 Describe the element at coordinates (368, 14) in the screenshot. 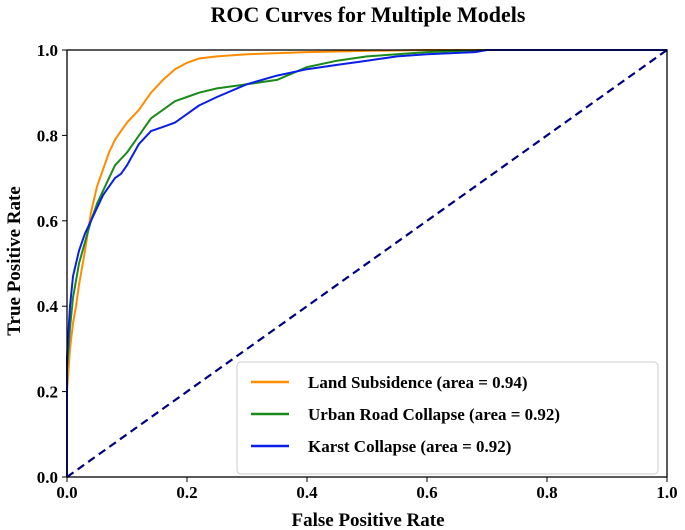

I see `chart-title: ROC Curves for Multiple Models` at that location.